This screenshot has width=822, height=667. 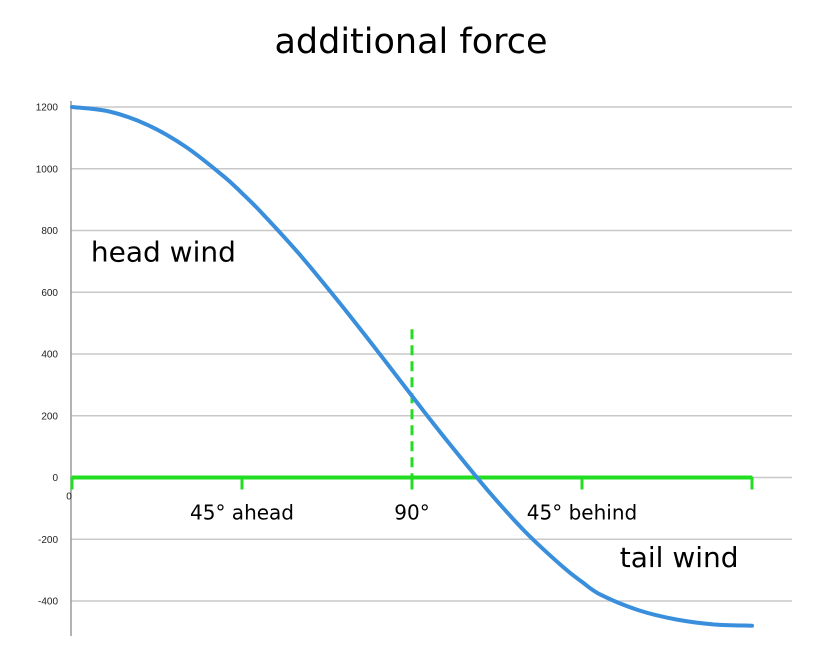 What do you see at coordinates (411, 42) in the screenshot?
I see `chart-title: additional force` at bounding box center [411, 42].